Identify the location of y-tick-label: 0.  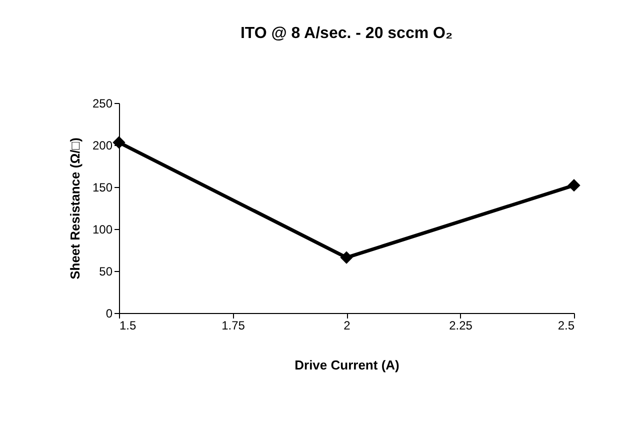
(109, 313).